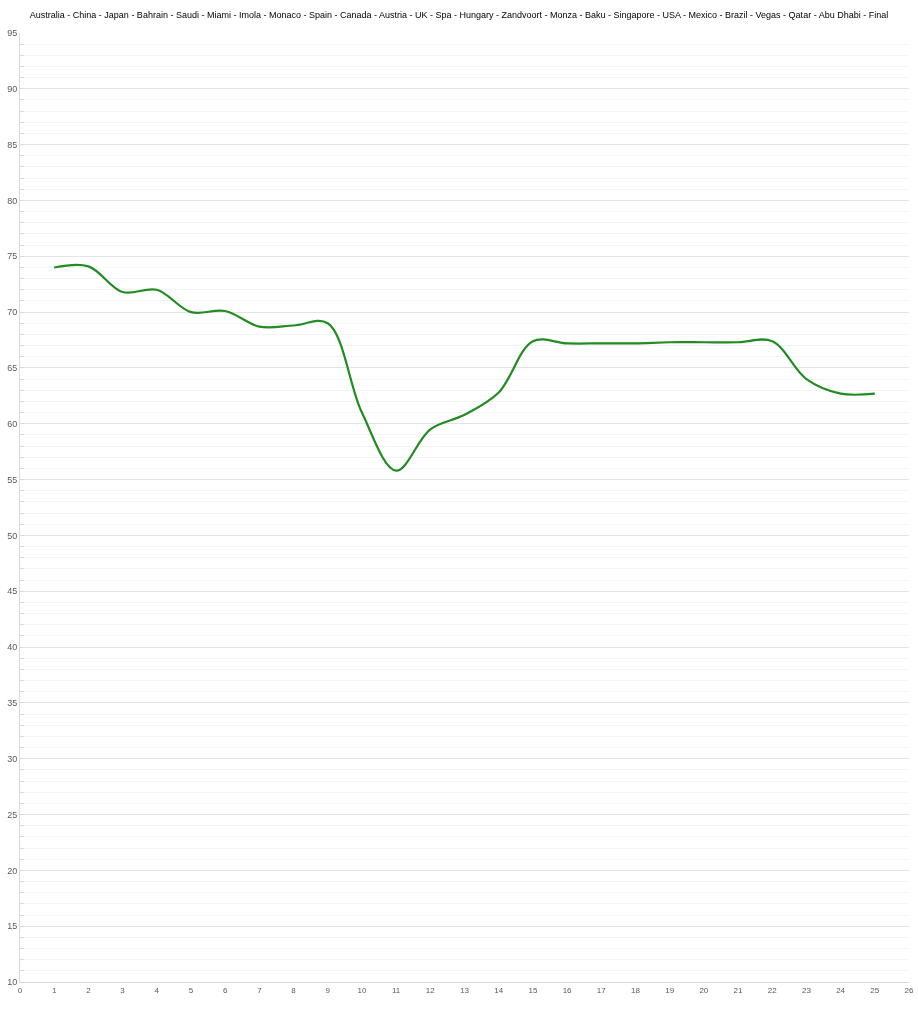  What do you see at coordinates (89, 990) in the screenshot?
I see `x-tick-label: 2` at bounding box center [89, 990].